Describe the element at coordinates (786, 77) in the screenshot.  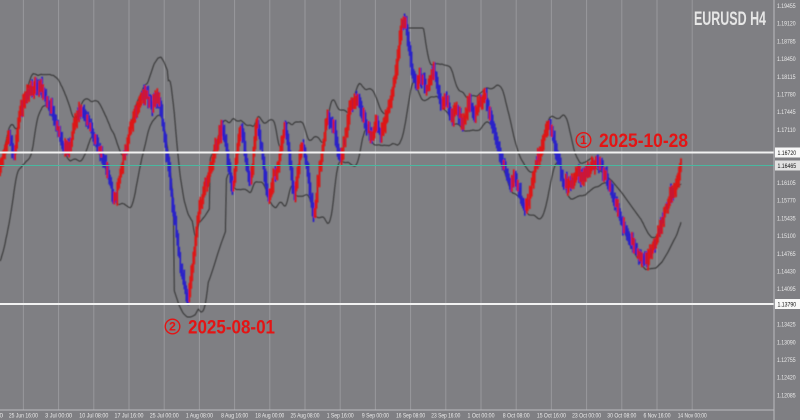
I see `svg-text: 1.18115` at that location.